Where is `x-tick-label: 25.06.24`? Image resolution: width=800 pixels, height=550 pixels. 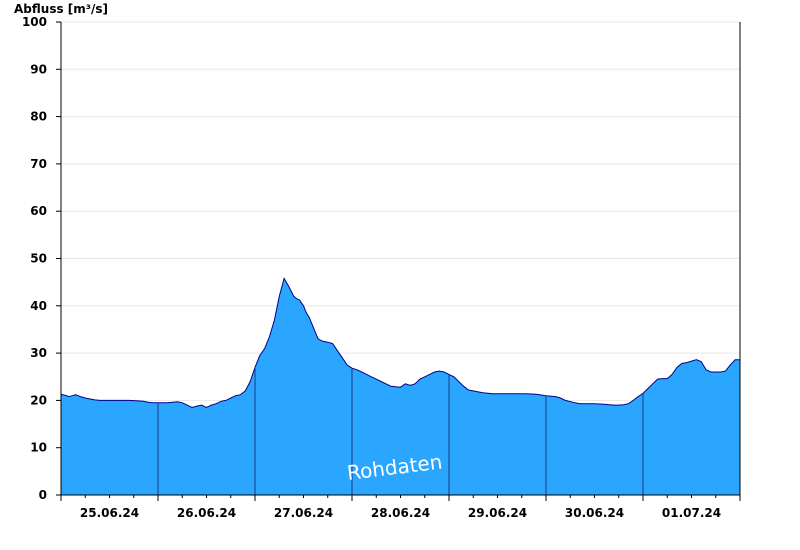 x-tick-label: 25.06.24 is located at coordinates (109, 513).